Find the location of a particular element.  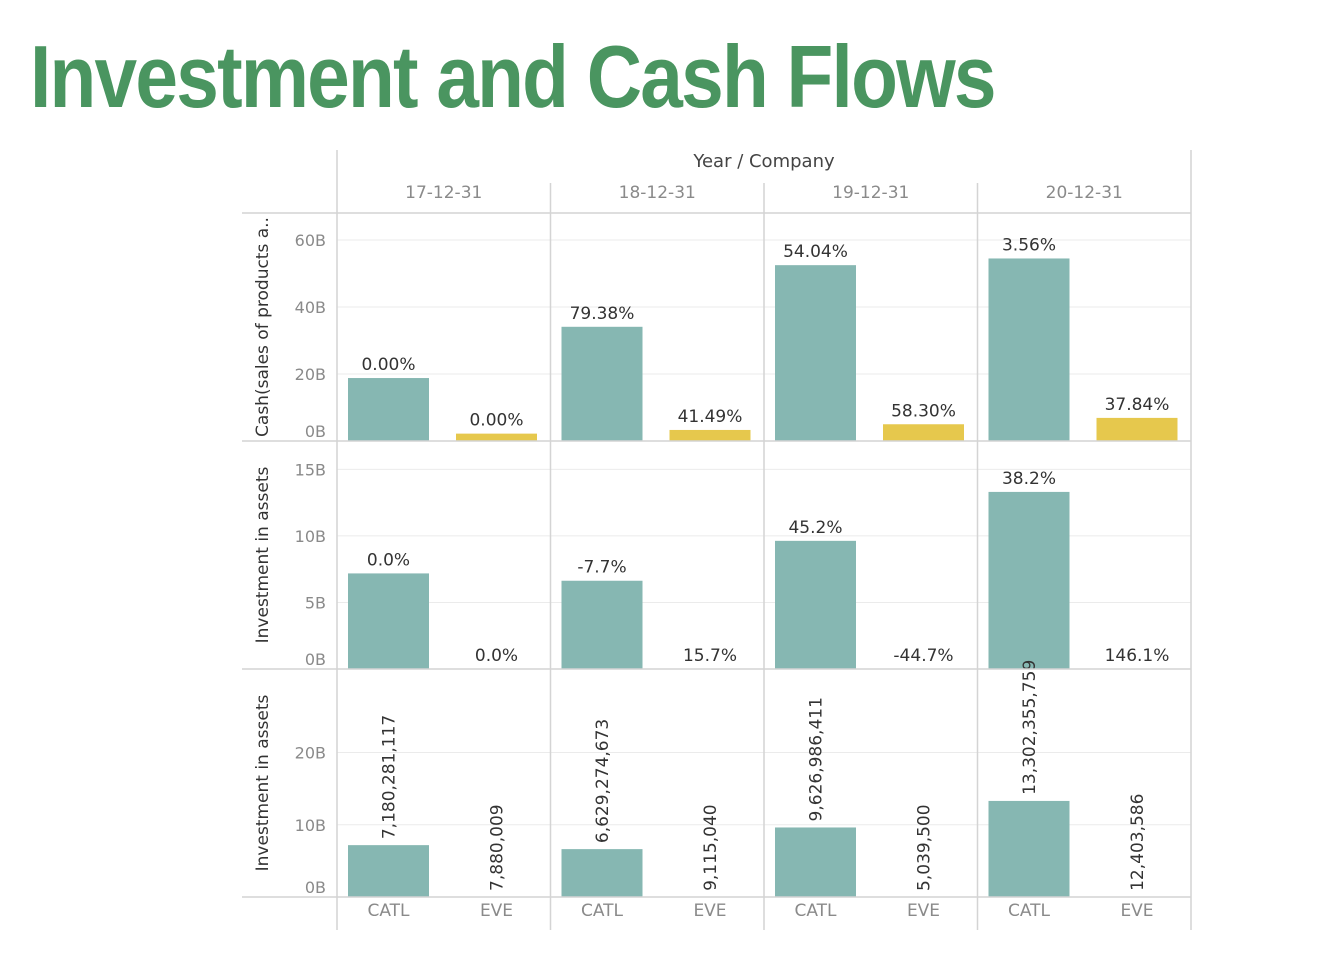

data-label-row3-19-12-31-eve: 5,039,500 is located at coordinates (925, 847).